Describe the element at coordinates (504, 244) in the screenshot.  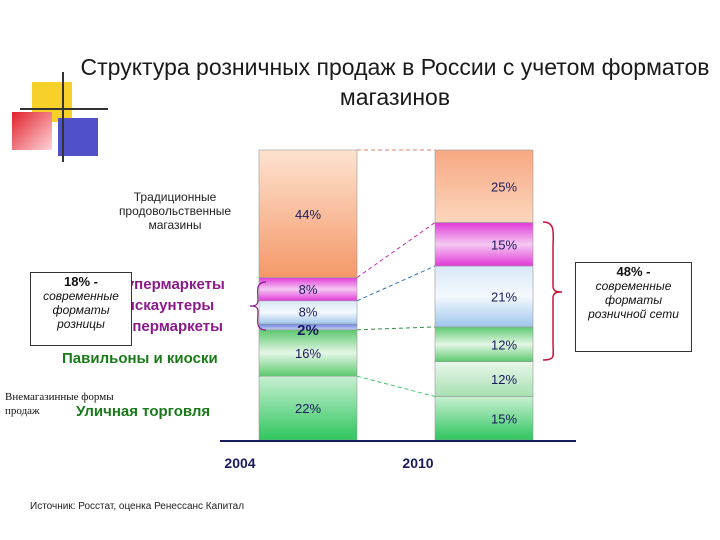
I see `segment-label-2010-5: 15%` at that location.